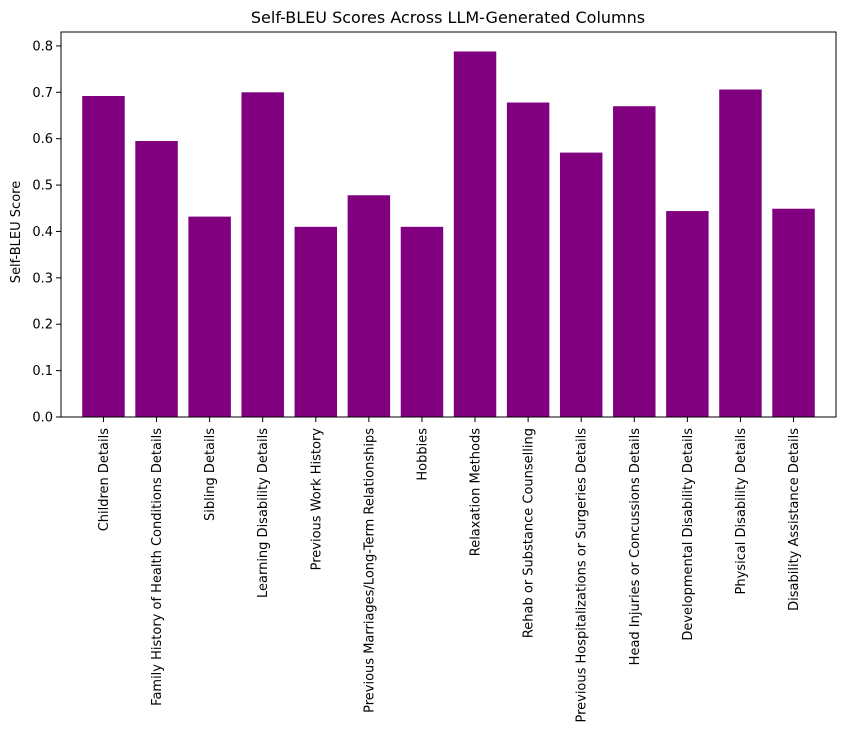 Image resolution: width=846 pixels, height=755 pixels. What do you see at coordinates (42, 46) in the screenshot?
I see `y-tick-label: 0.8` at bounding box center [42, 46].